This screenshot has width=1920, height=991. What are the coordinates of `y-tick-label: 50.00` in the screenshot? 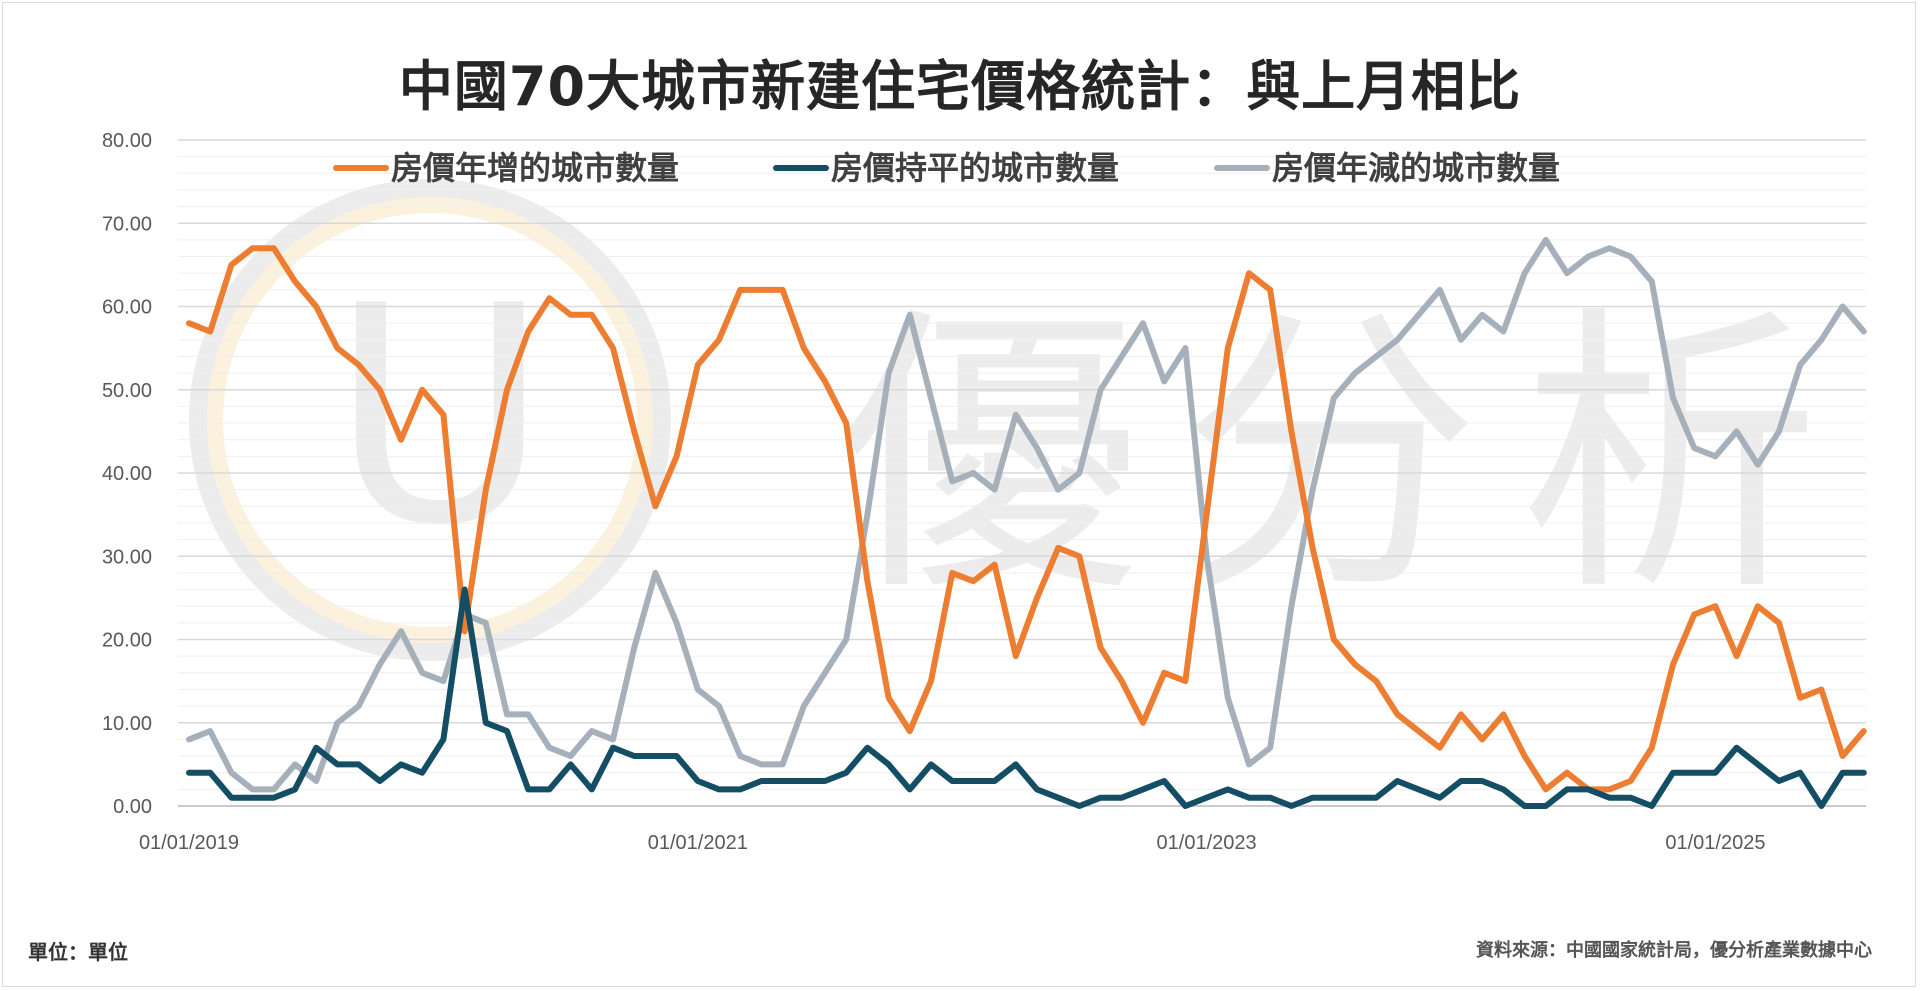 It's located at (127, 391).